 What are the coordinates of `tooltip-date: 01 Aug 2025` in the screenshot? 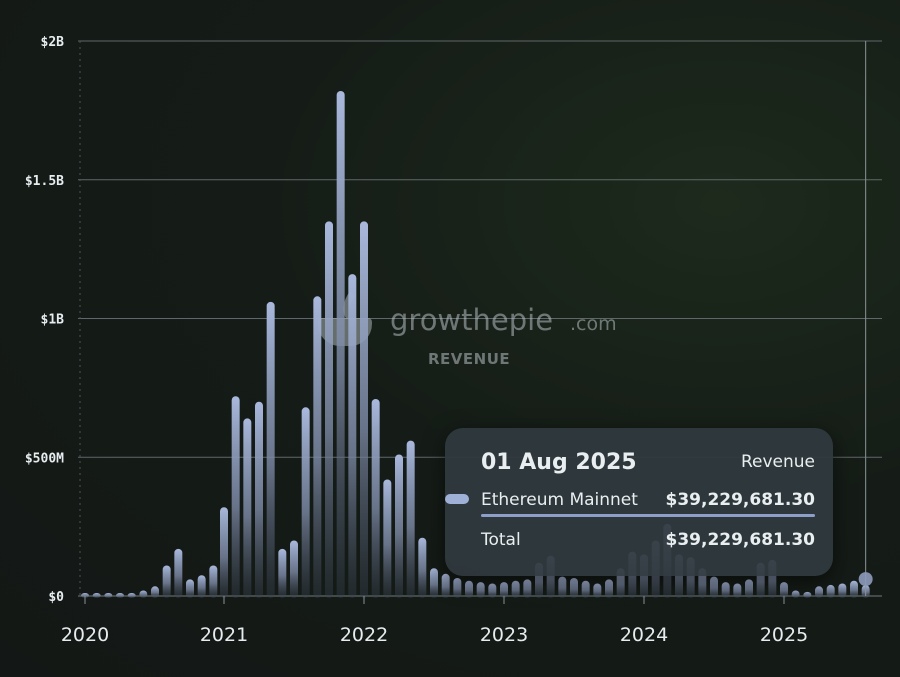 It's located at (559, 462).